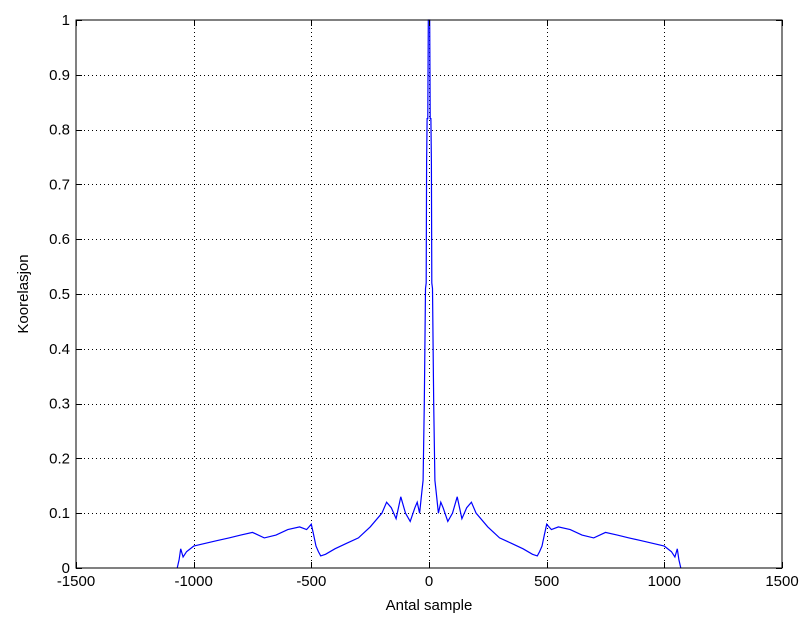 The image size is (804, 628). I want to click on x-tick-label: 1500, so click(781, 581).